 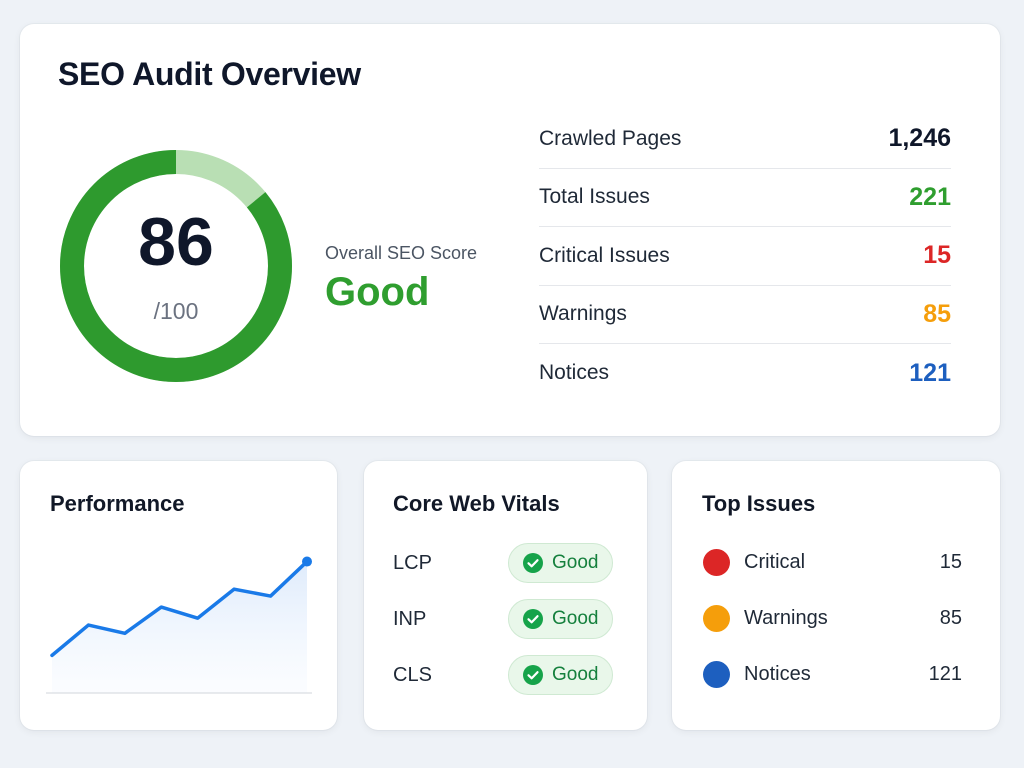 I want to click on performance-card: Performance, so click(x=178, y=595).